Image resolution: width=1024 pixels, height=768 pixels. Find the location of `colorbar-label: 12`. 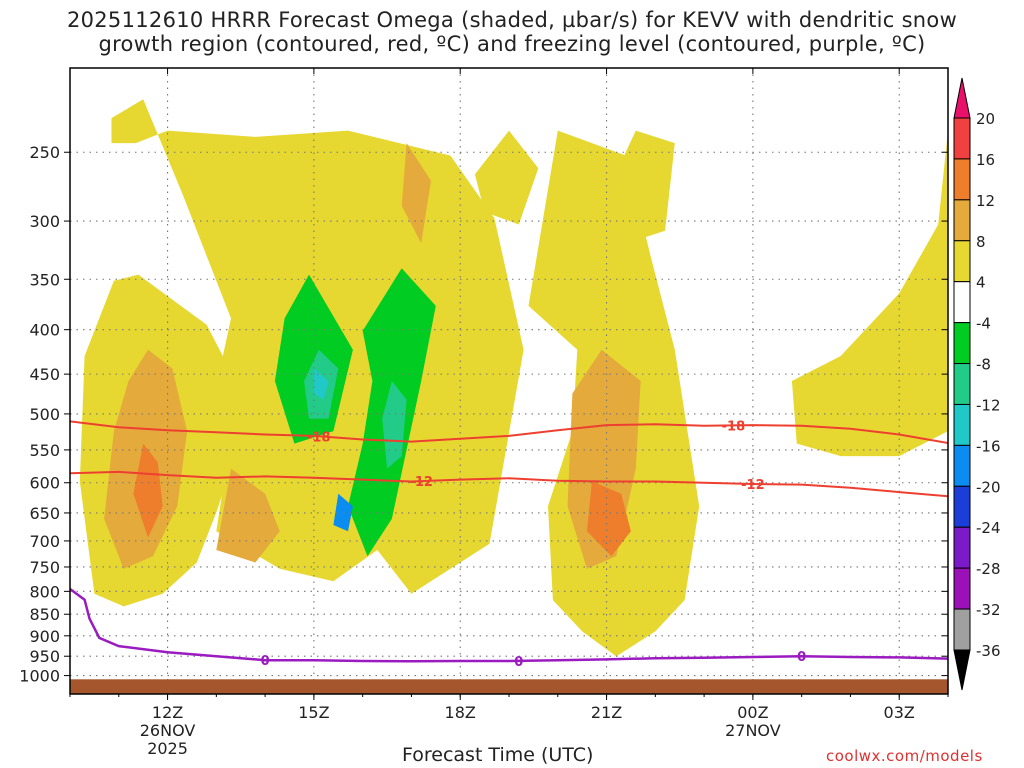

colorbar-label: 12 is located at coordinates (985, 201).